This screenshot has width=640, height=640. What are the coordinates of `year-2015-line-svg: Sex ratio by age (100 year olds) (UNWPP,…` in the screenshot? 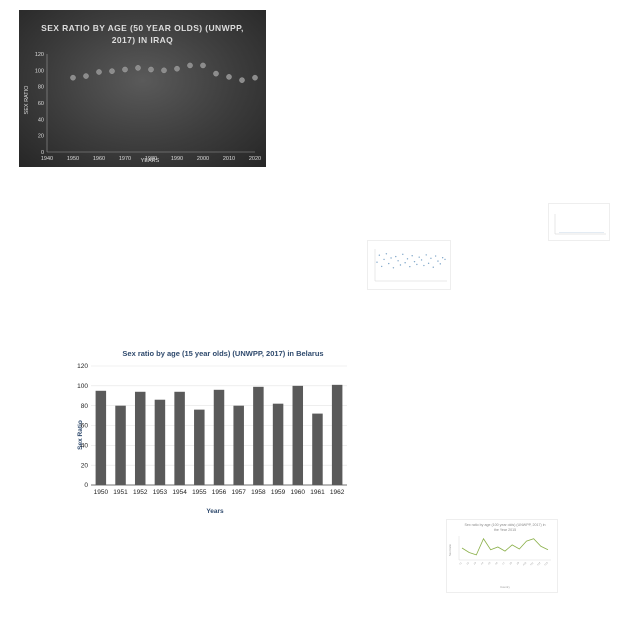 It's located at (499, 556).